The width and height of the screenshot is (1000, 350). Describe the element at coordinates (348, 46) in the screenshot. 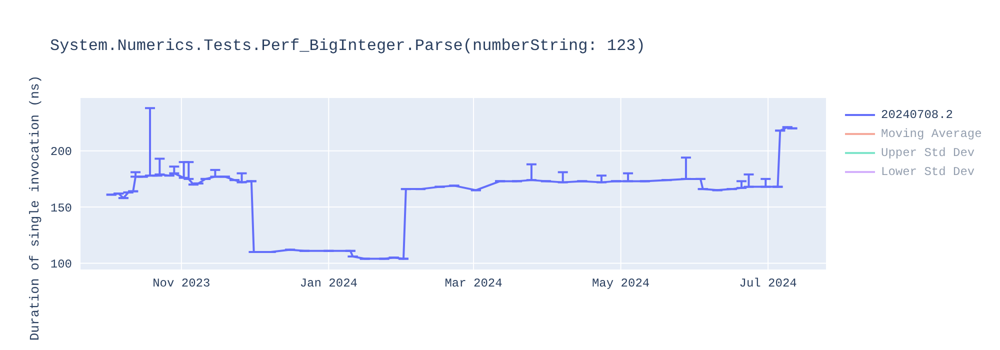

I see `chart-title: System.Numerics.Tests.Perf_BigInteger.Parse(numberString: 123)` at that location.